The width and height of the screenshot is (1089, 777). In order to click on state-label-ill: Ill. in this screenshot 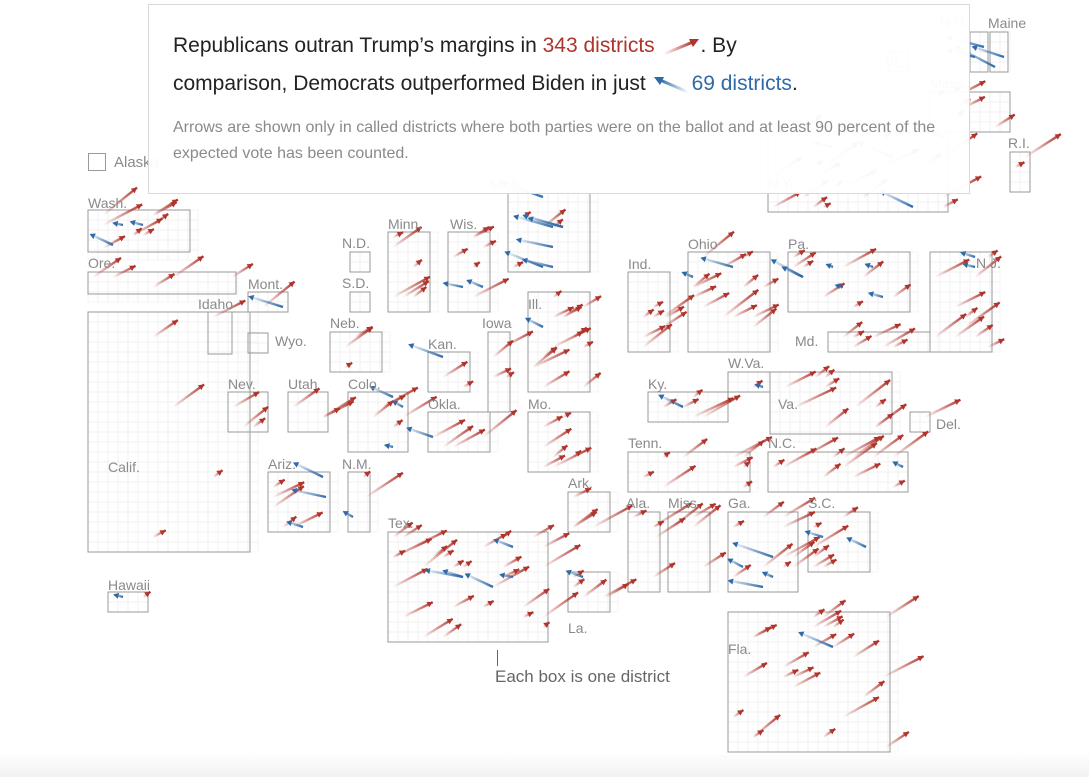, I will do `click(535, 304)`.